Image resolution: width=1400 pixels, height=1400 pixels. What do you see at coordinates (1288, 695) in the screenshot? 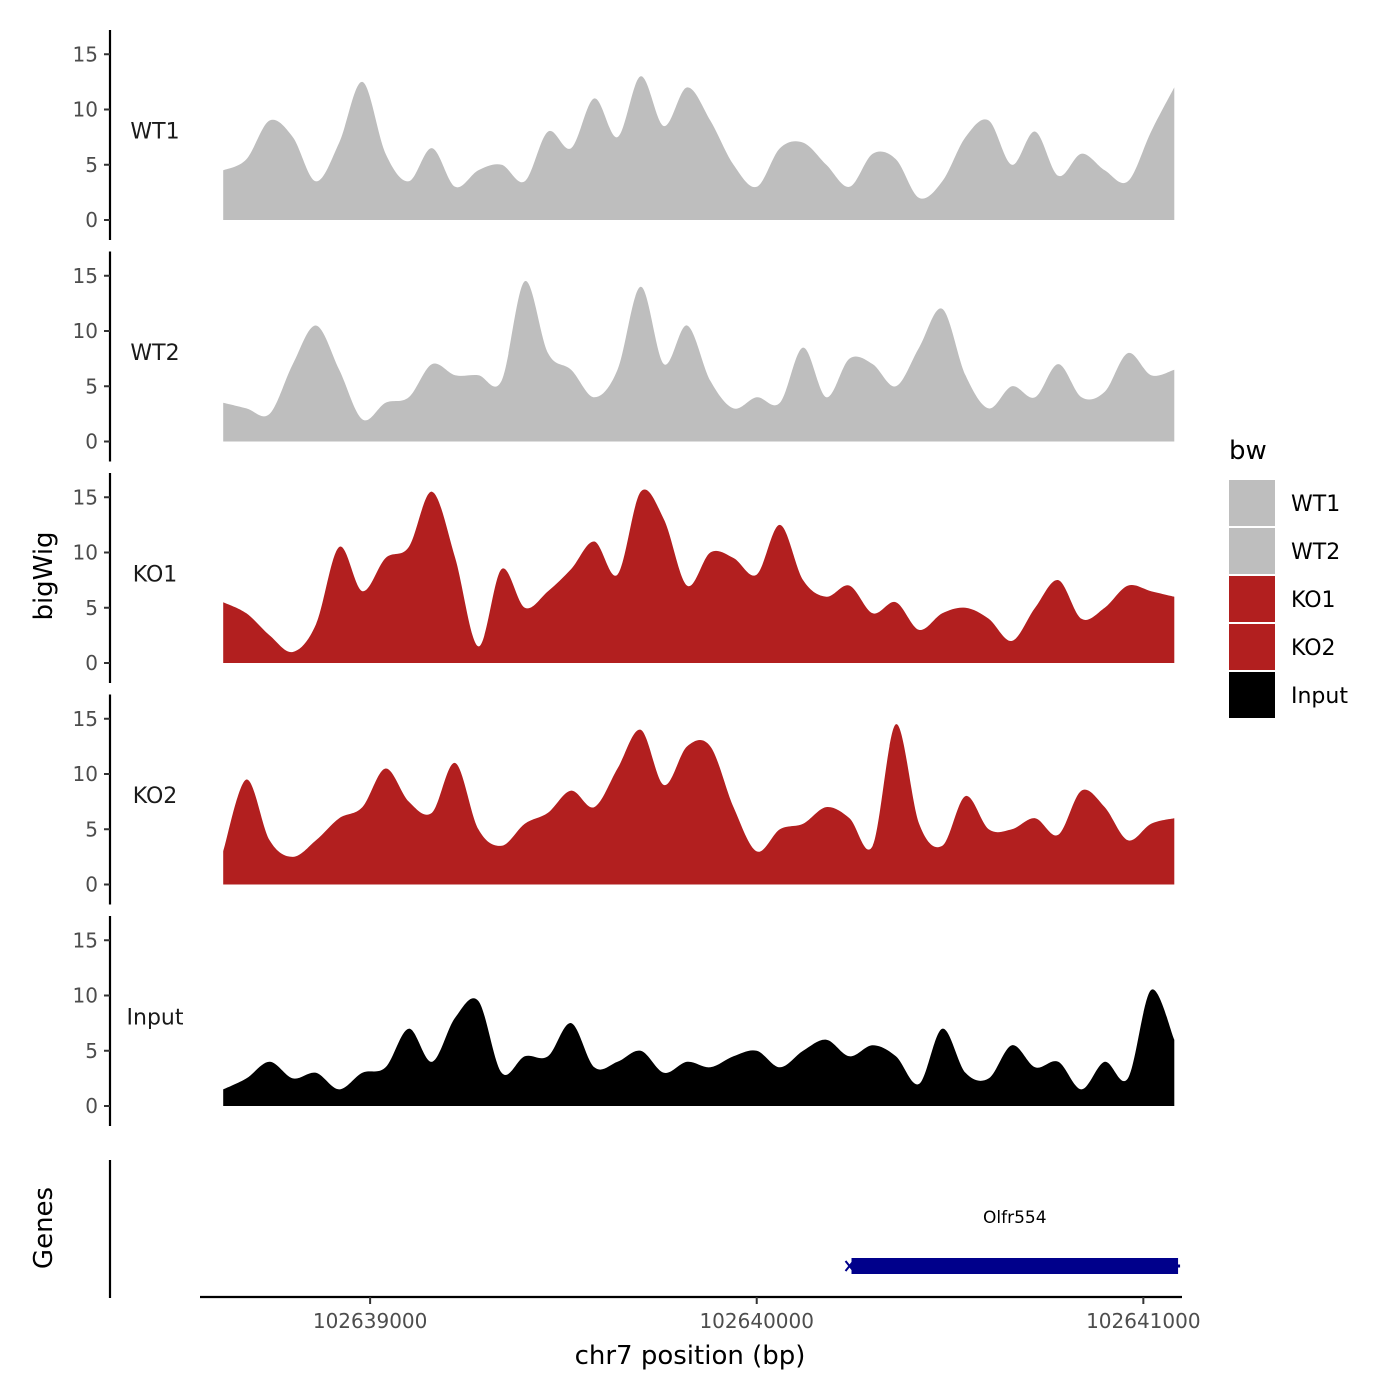
I see `legend-entry-input: Input` at bounding box center [1288, 695].